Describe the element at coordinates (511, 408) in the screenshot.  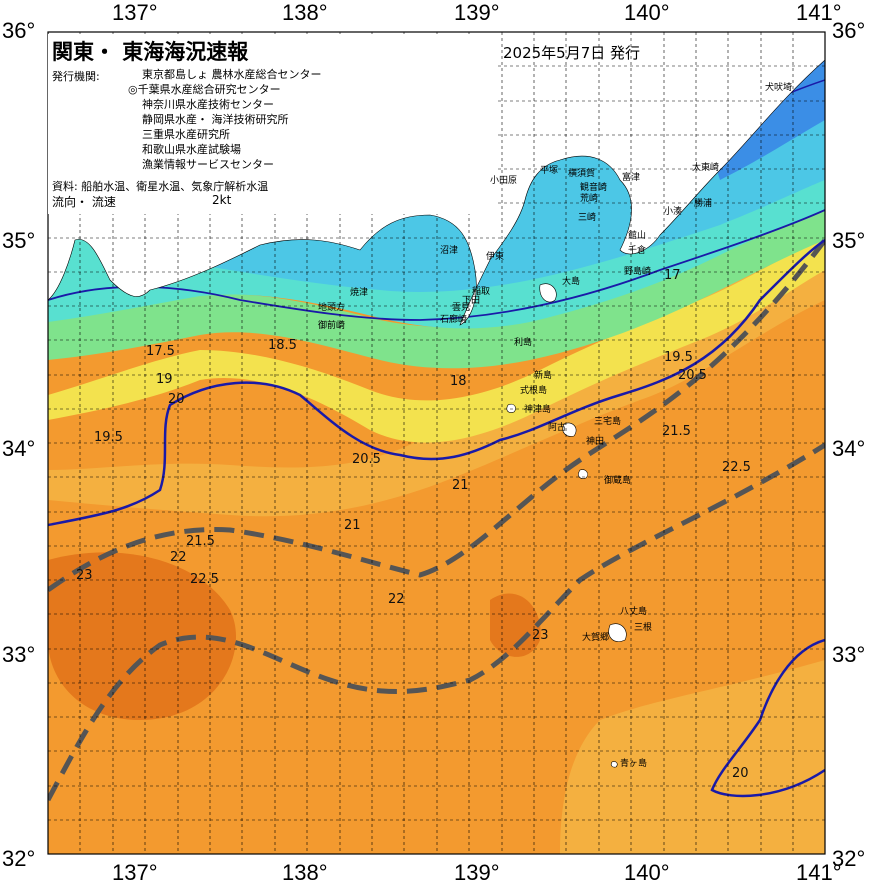
I see `land-kozu` at that location.